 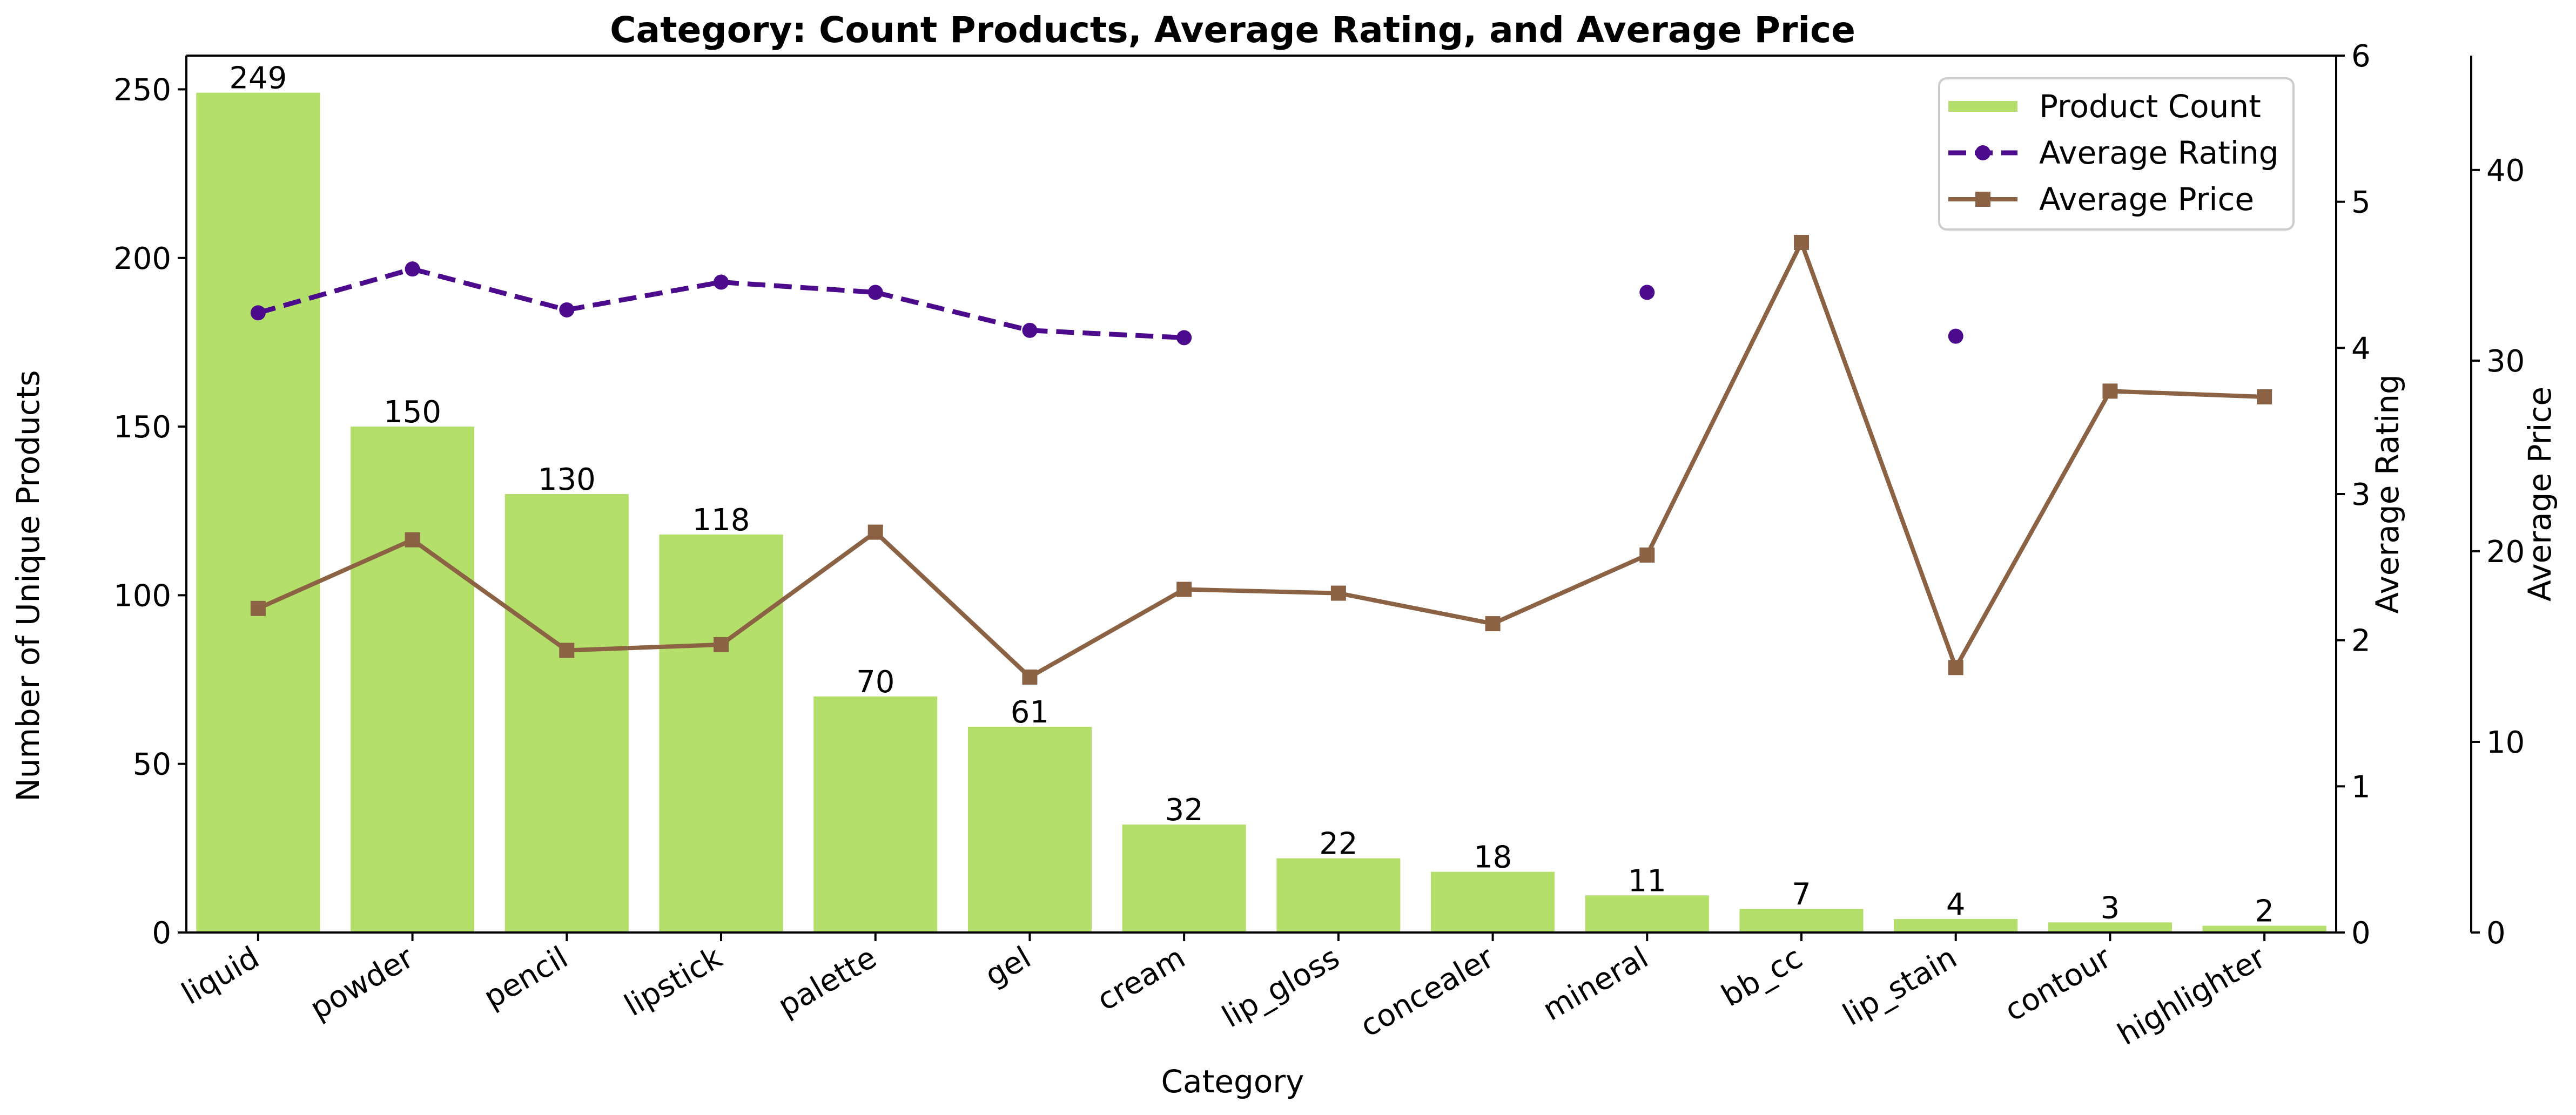 What do you see at coordinates (1030, 677) in the screenshot?
I see `price-point-gel` at bounding box center [1030, 677].